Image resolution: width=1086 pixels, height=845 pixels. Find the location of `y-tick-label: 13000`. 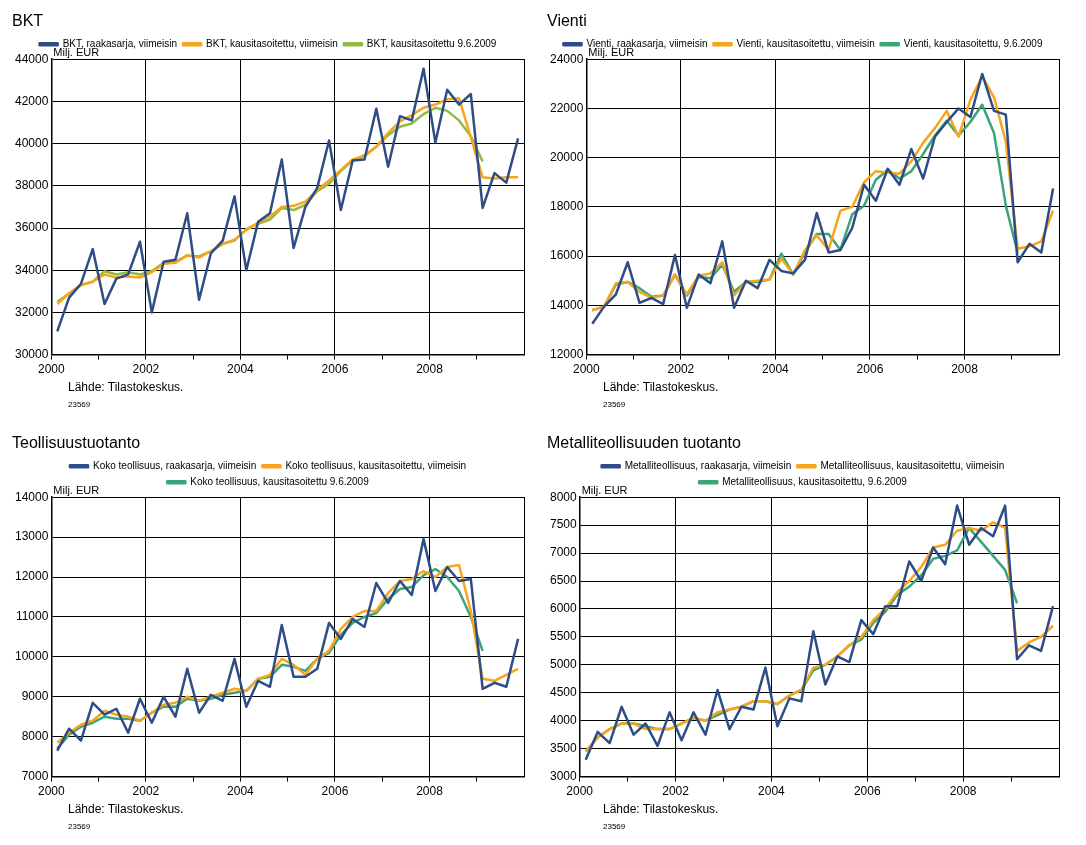

y-tick-label: 13000 is located at coordinates (31, 536).